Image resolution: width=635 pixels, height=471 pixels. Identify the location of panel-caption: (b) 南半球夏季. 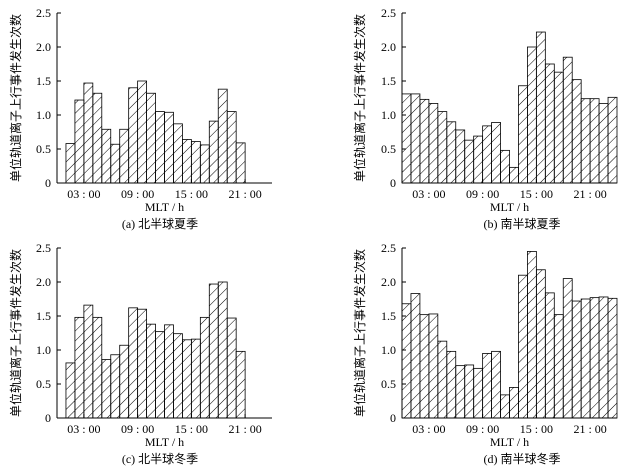
(522, 223).